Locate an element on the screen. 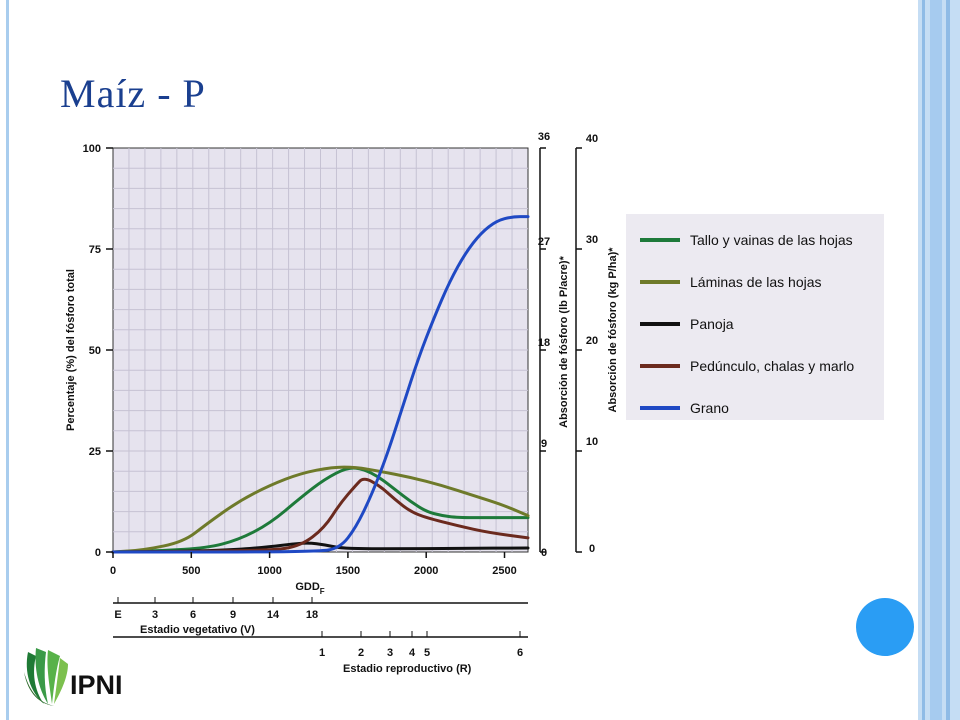 The image size is (960, 720). x-tick-label: 500 is located at coordinates (191, 571).